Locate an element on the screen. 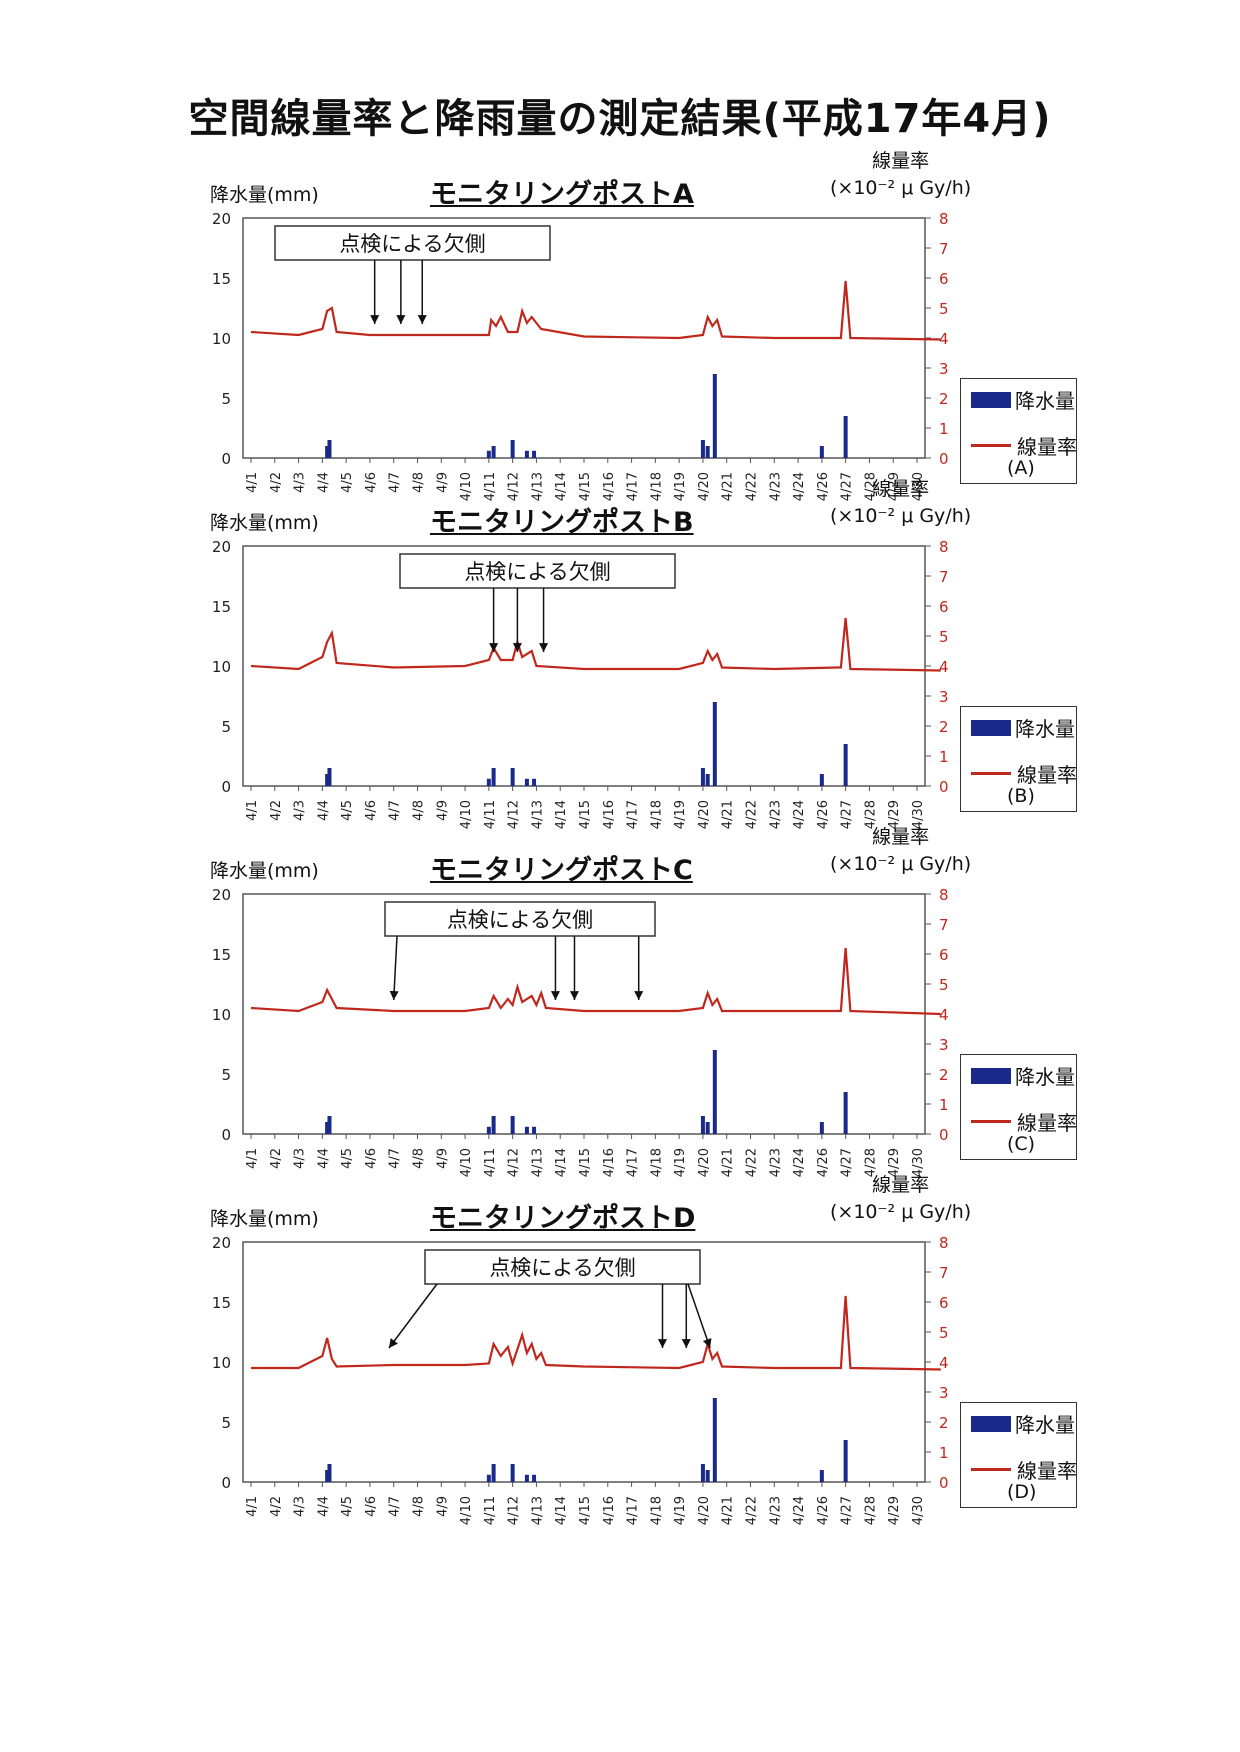 The image size is (1240, 1752). right-tick-label: 5 is located at coordinates (944, 985).